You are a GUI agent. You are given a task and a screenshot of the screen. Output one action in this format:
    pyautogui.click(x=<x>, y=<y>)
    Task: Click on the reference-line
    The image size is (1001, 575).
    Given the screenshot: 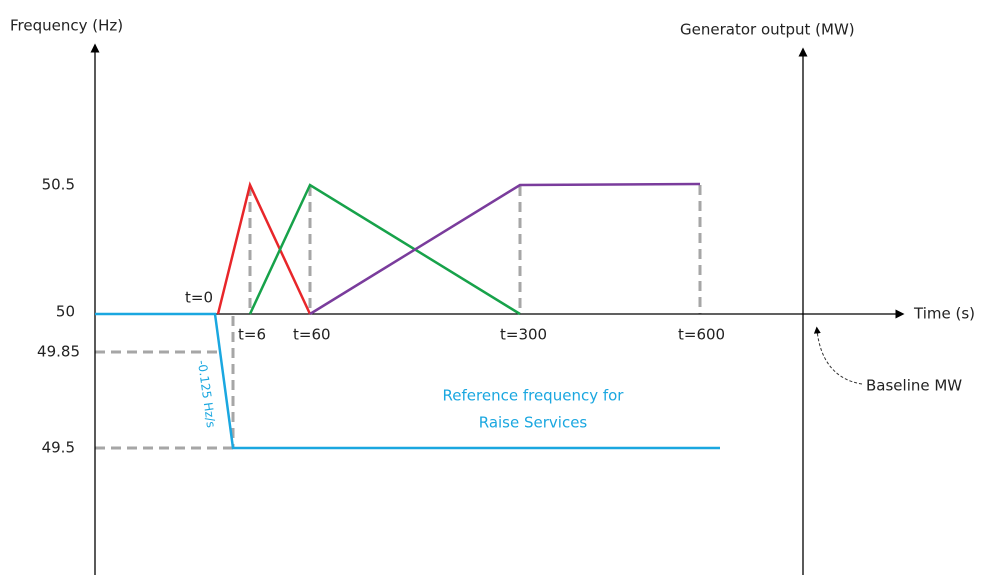 What is the action you would take?
    pyautogui.click(x=407, y=381)
    